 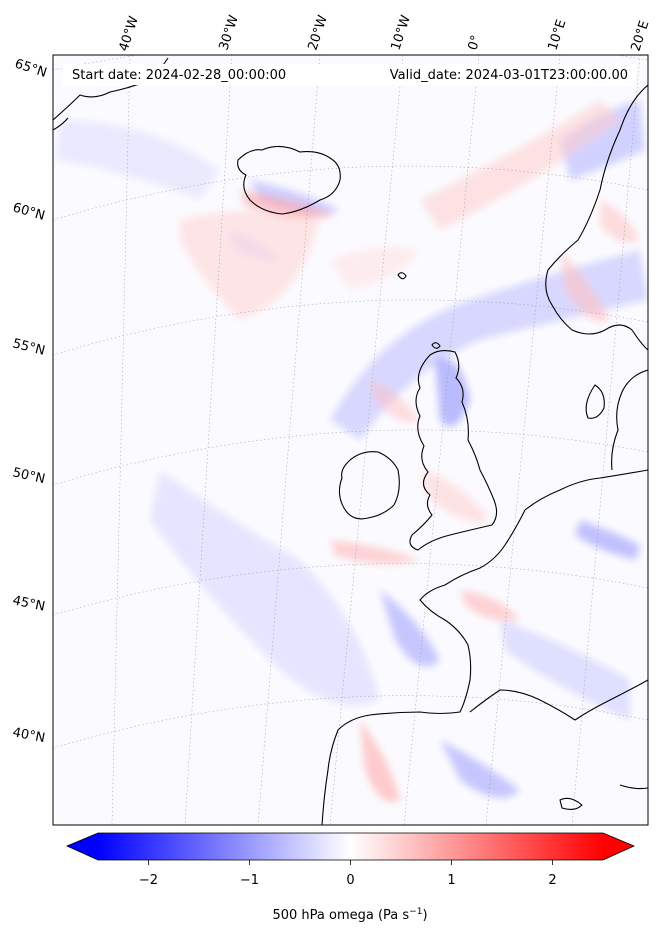 What do you see at coordinates (28, 476) in the screenshot?
I see `lat-label: 50°N` at bounding box center [28, 476].